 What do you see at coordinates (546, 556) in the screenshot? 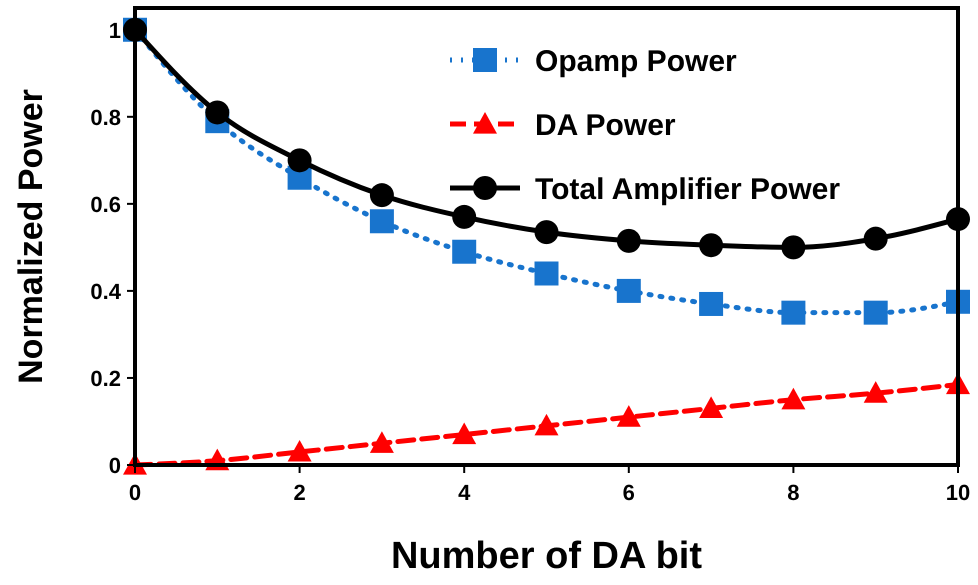
I see `x-axis-title: Number of DA bit` at bounding box center [546, 556].